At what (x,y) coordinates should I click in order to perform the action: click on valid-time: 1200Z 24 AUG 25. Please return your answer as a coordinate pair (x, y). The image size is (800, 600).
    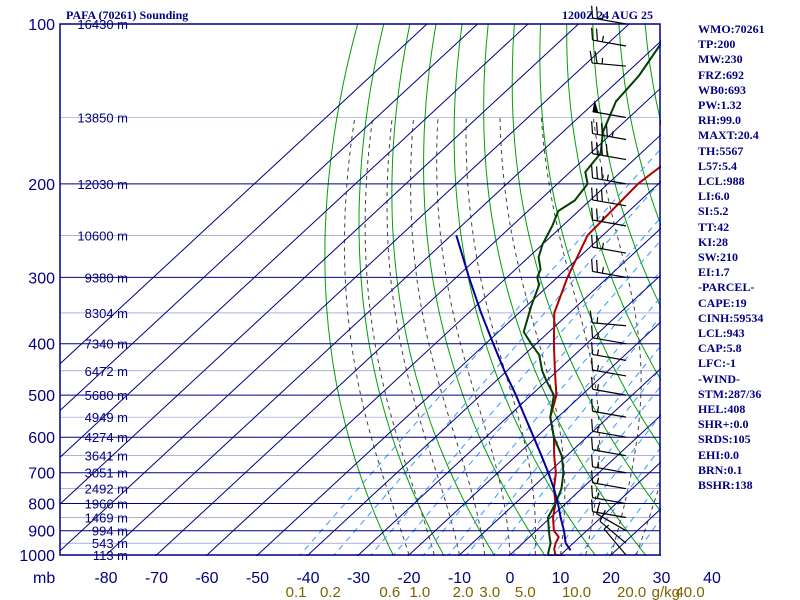
    Looking at the image, I should click on (607, 15).